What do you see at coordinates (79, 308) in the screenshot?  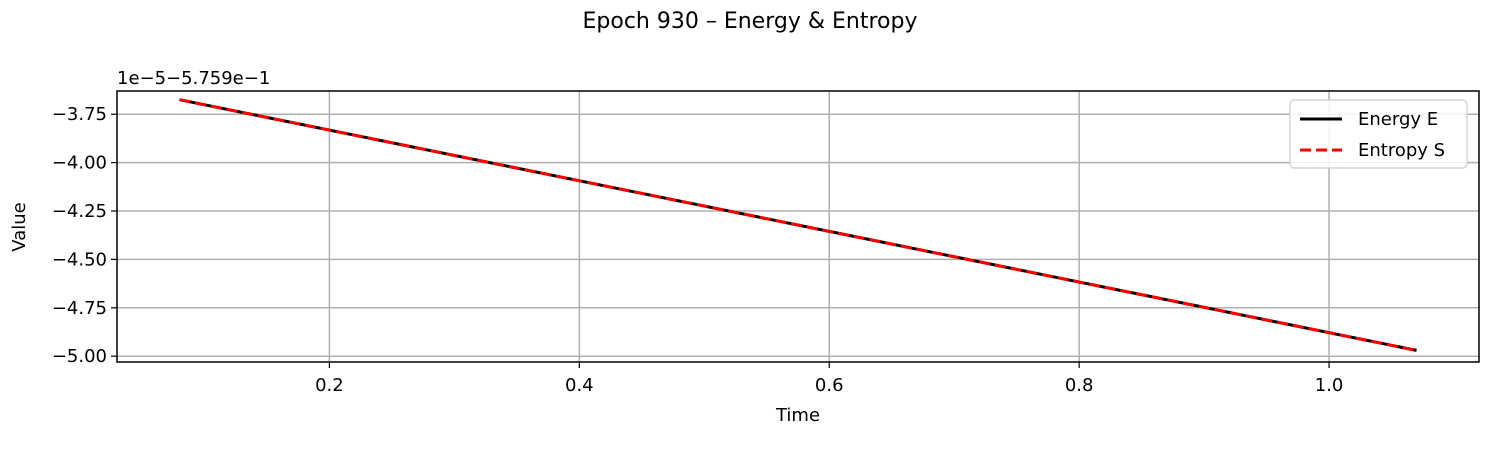 I see `y-tick-label: −4.75` at bounding box center [79, 308].